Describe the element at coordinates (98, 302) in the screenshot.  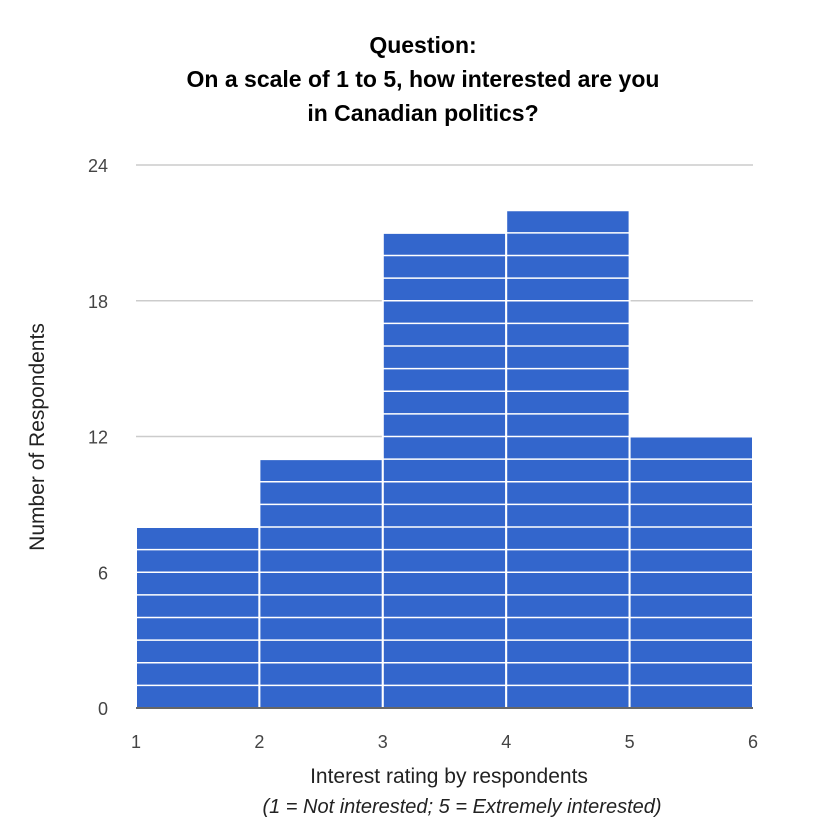
I see `y-tick-label: 18` at that location.